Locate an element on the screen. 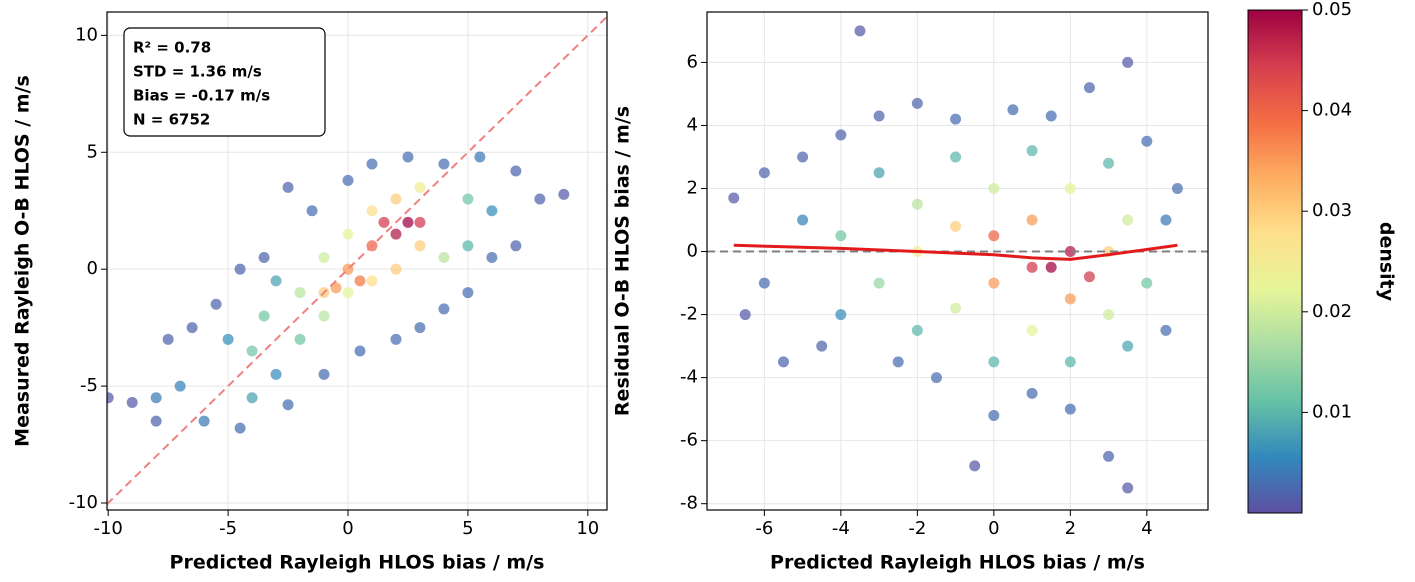  y-tick-label: -5 is located at coordinates (89, 385).